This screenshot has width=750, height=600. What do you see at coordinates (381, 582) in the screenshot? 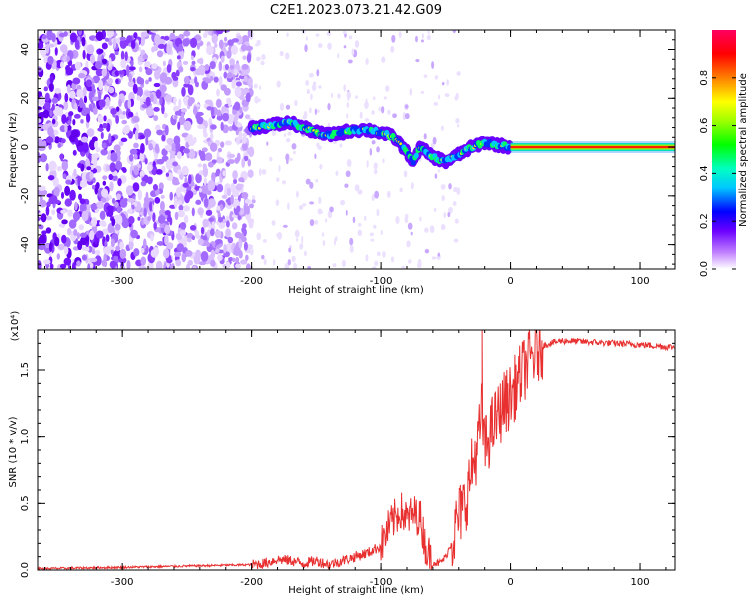
I see `snr-x-tick-label: -100` at bounding box center [381, 582].